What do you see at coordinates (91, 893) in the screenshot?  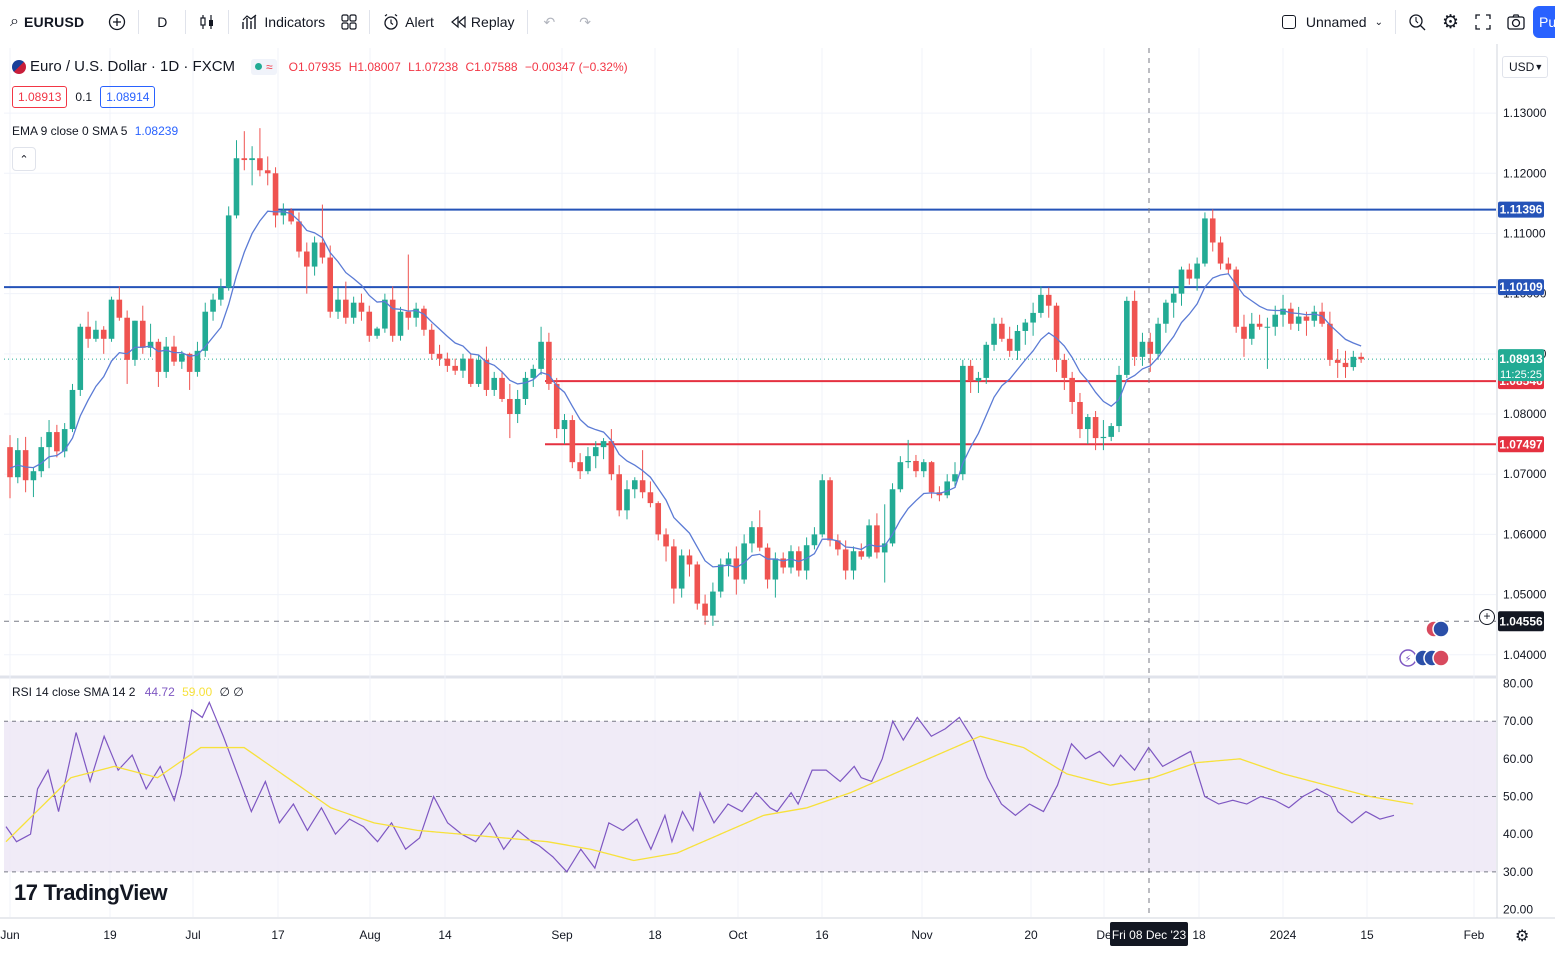 I see `tradingview-logo: 17 TradingView` at bounding box center [91, 893].